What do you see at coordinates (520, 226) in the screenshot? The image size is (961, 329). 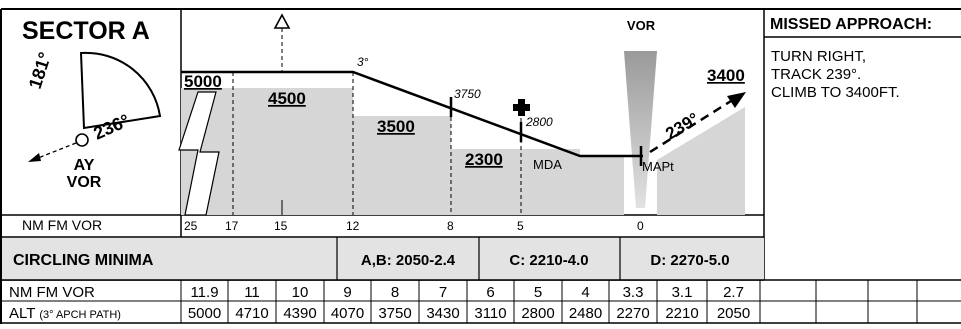 I see `dist-tick-5: 5` at bounding box center [520, 226].